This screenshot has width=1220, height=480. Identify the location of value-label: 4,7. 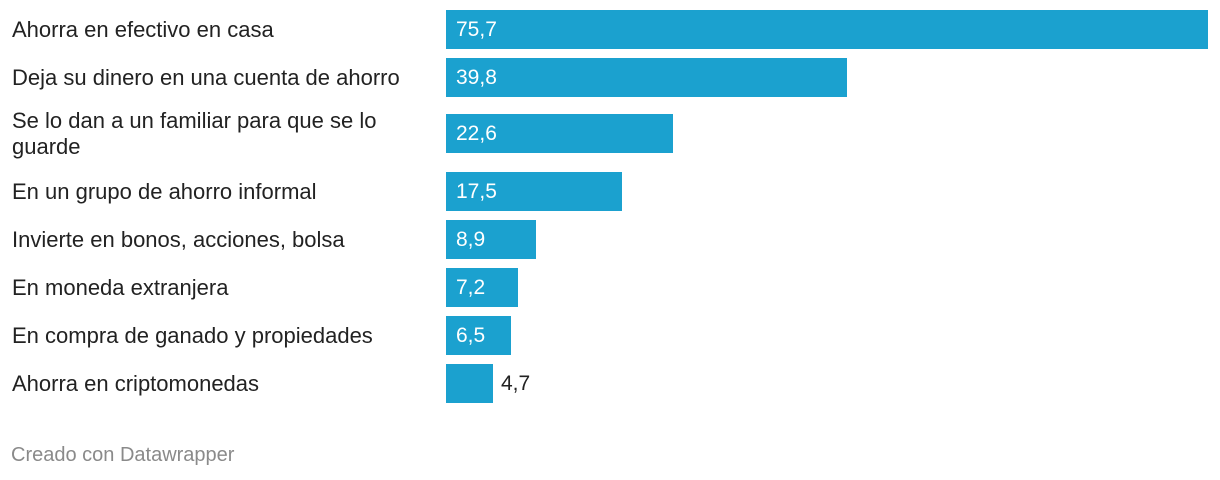
(516, 383).